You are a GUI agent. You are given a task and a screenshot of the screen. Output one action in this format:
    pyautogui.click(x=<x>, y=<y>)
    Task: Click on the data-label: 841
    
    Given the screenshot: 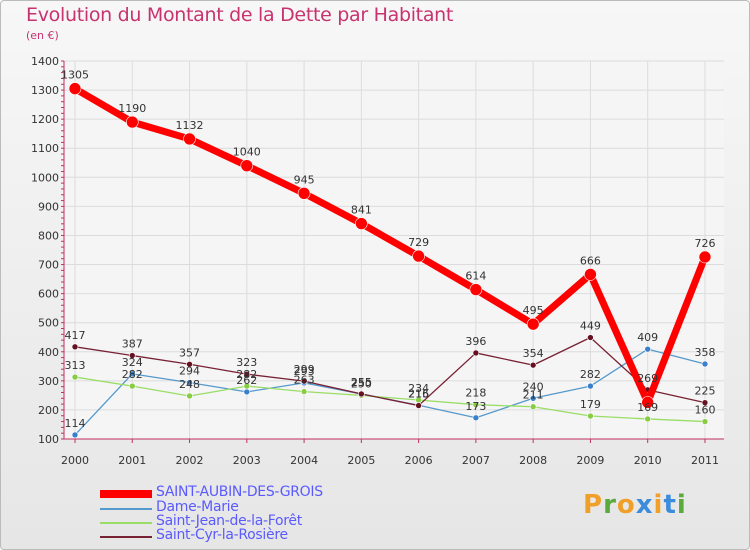 What is the action you would take?
    pyautogui.click(x=361, y=210)
    